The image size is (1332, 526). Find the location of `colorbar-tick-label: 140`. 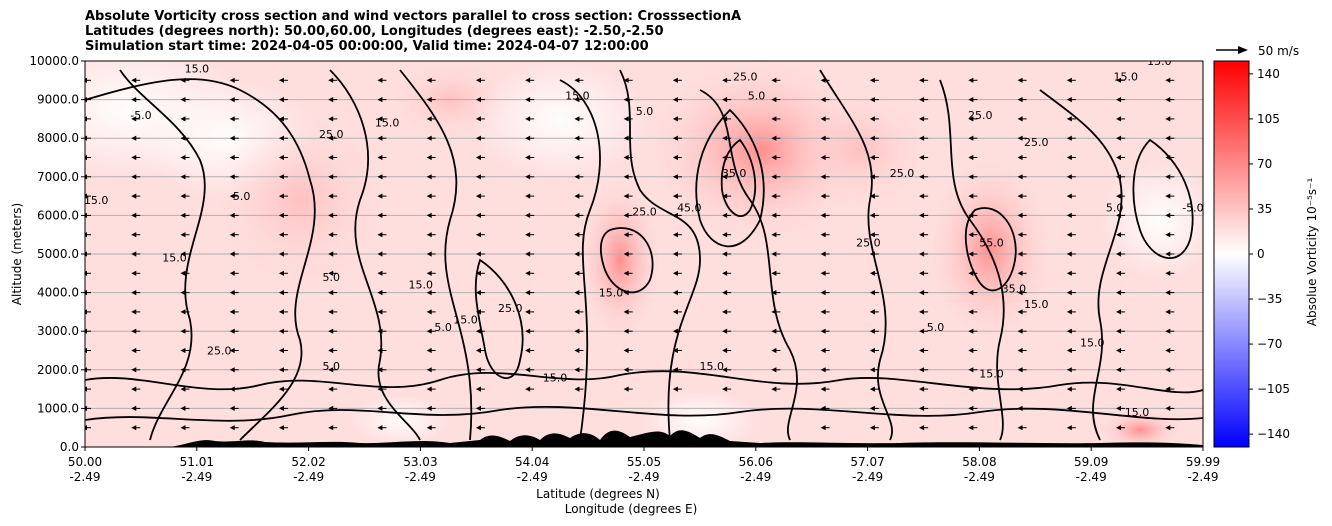

colorbar-tick-label: 140 is located at coordinates (1268, 74).